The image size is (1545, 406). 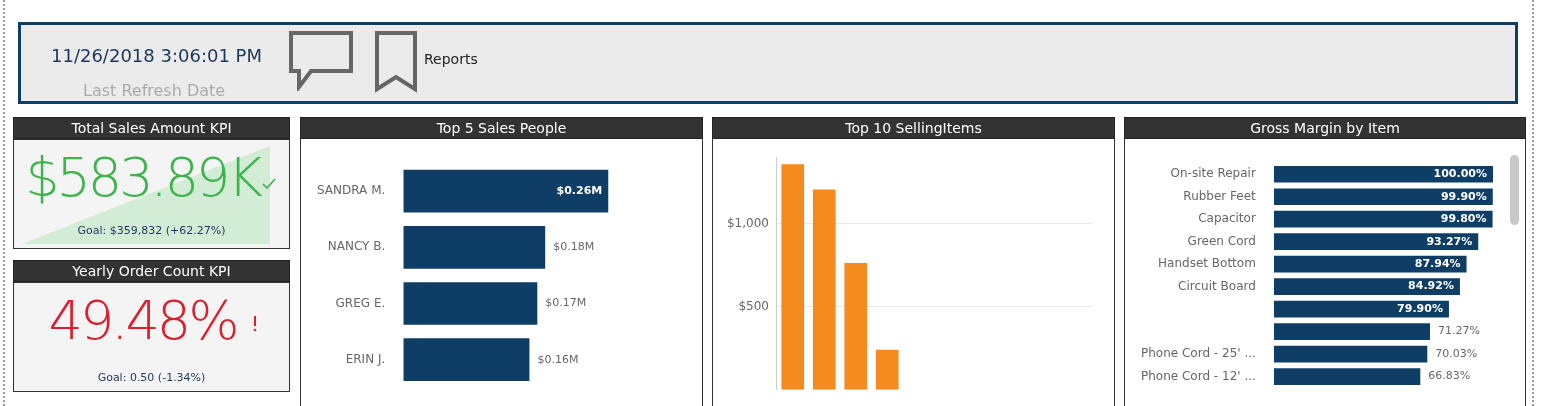 I want to click on data-label: 70.03%, so click(x=1456, y=353).